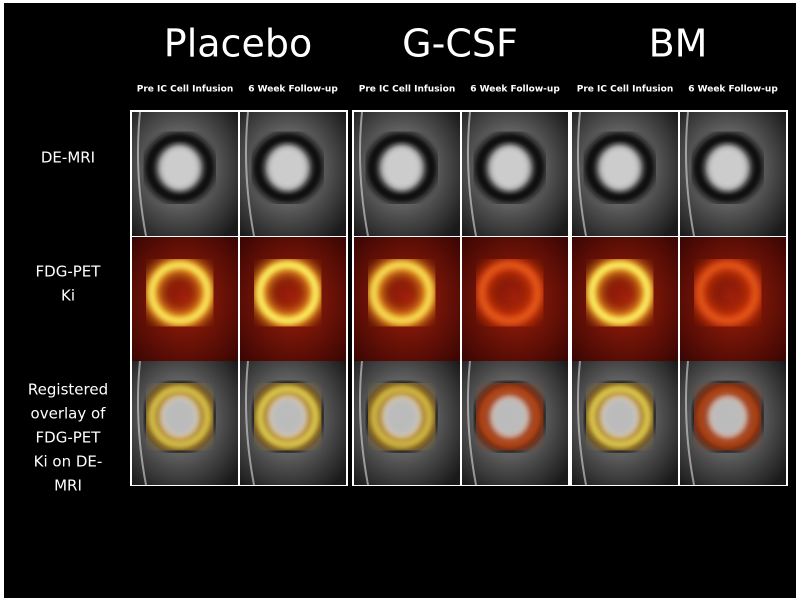  I want to click on group-title: Placebo, so click(238, 44).